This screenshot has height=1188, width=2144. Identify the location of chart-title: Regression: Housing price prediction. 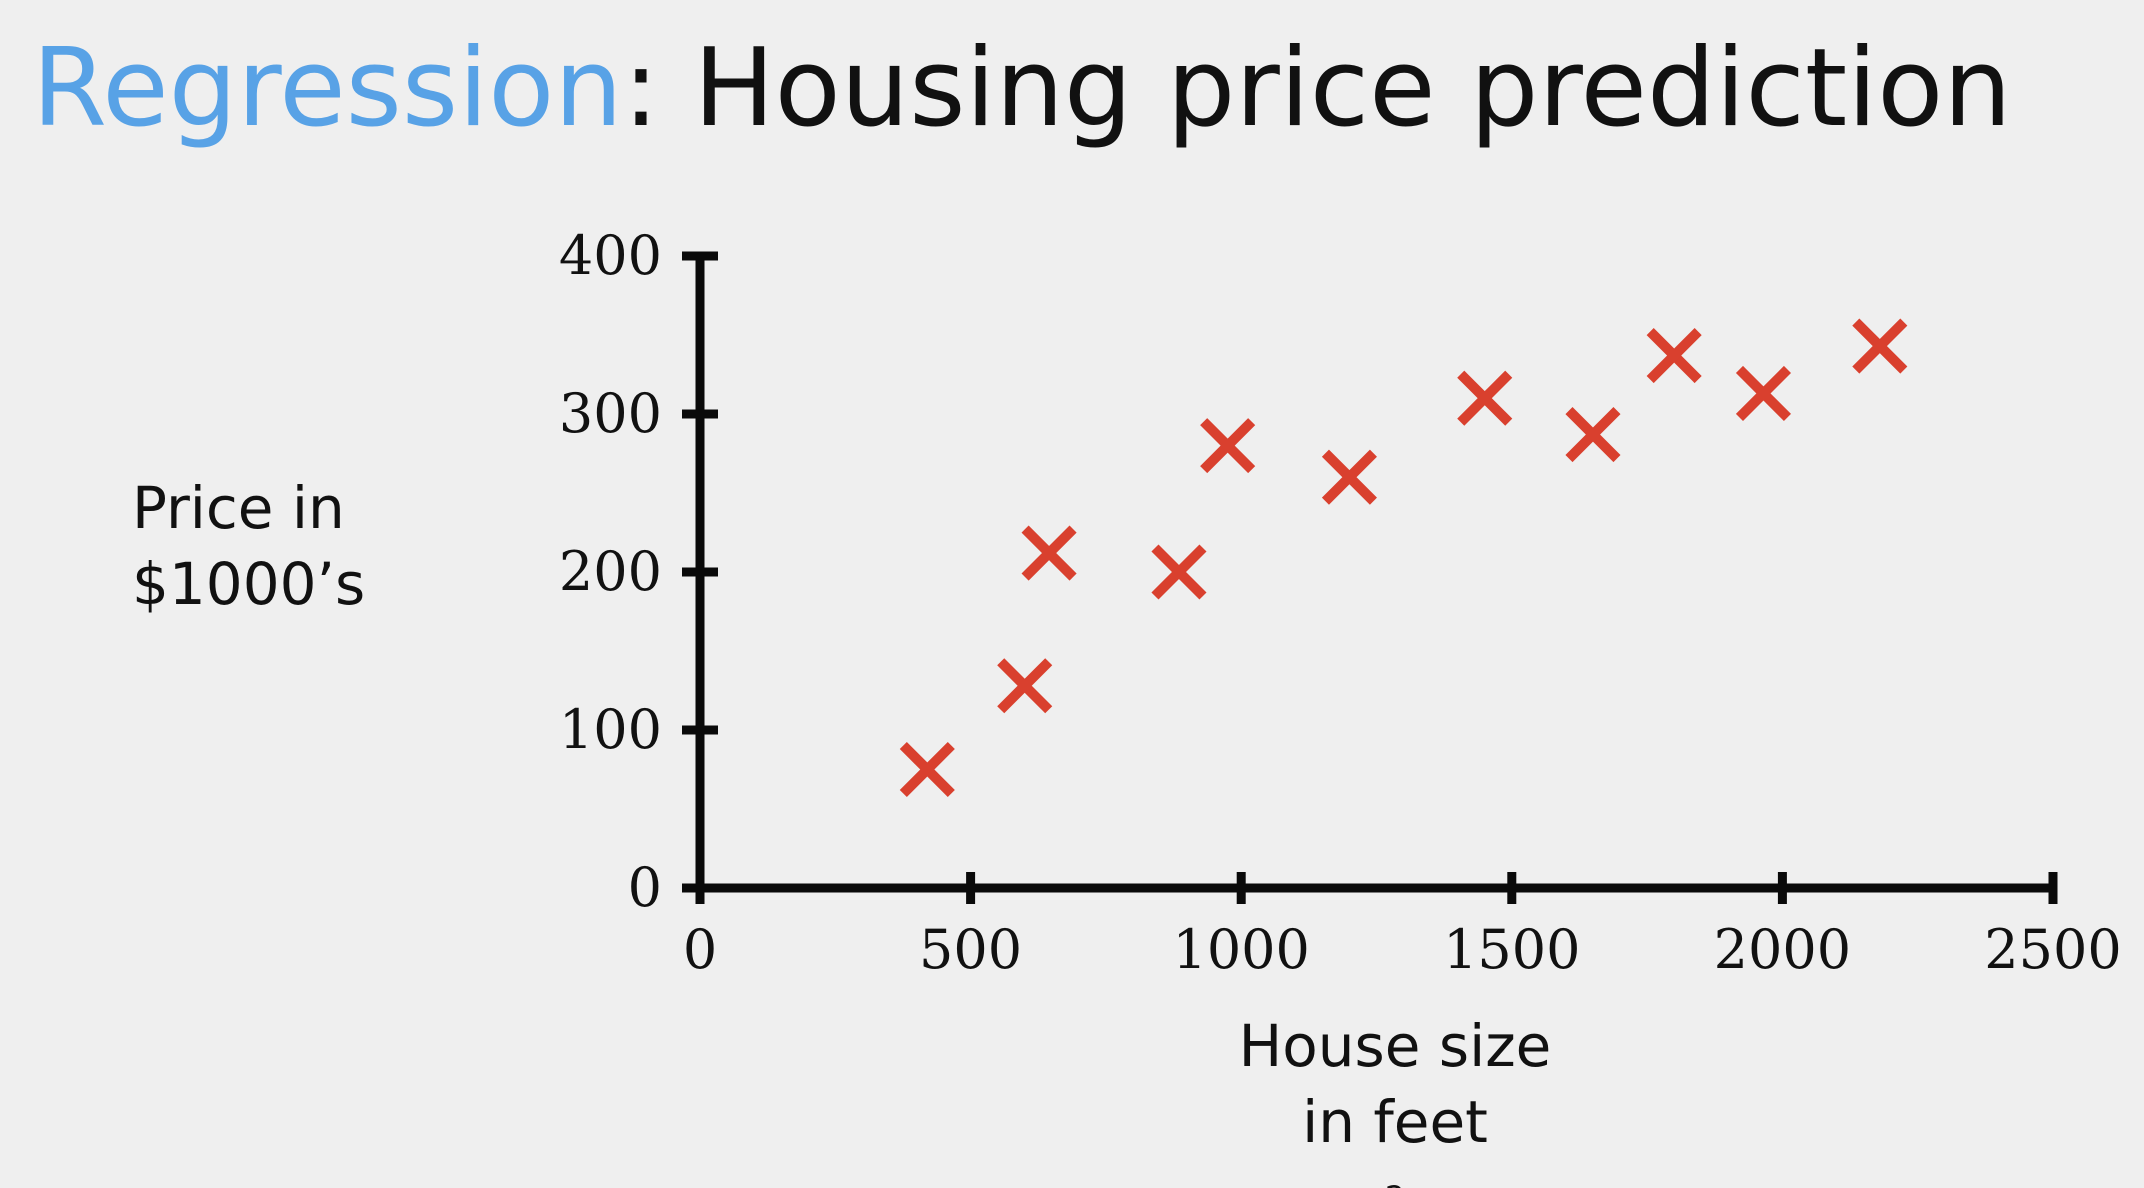
(1022, 89).